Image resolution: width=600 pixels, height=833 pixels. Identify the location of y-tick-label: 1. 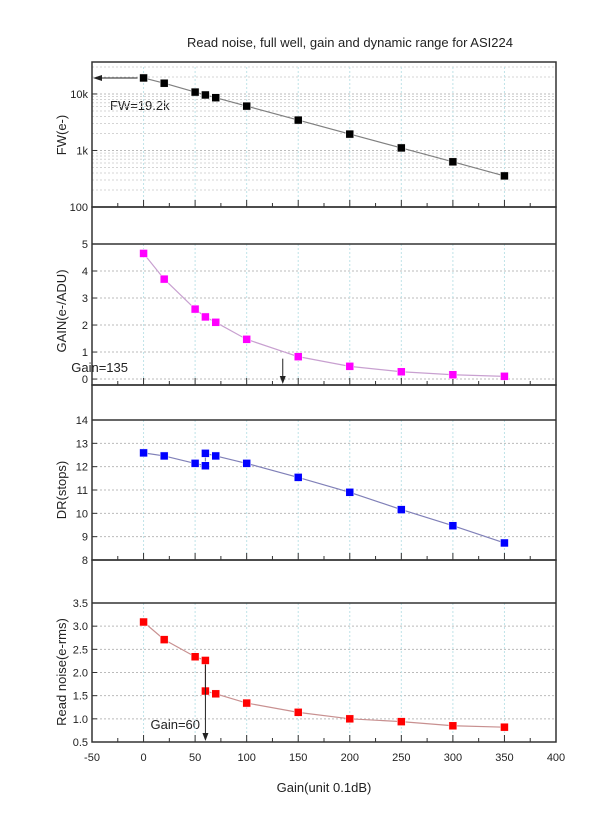
(85, 353).